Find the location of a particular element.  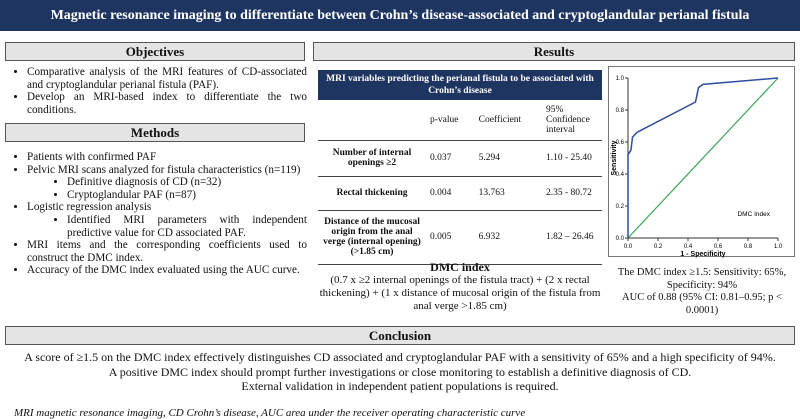

item-text: Logistic regression analysis is located at coordinates (89, 207).